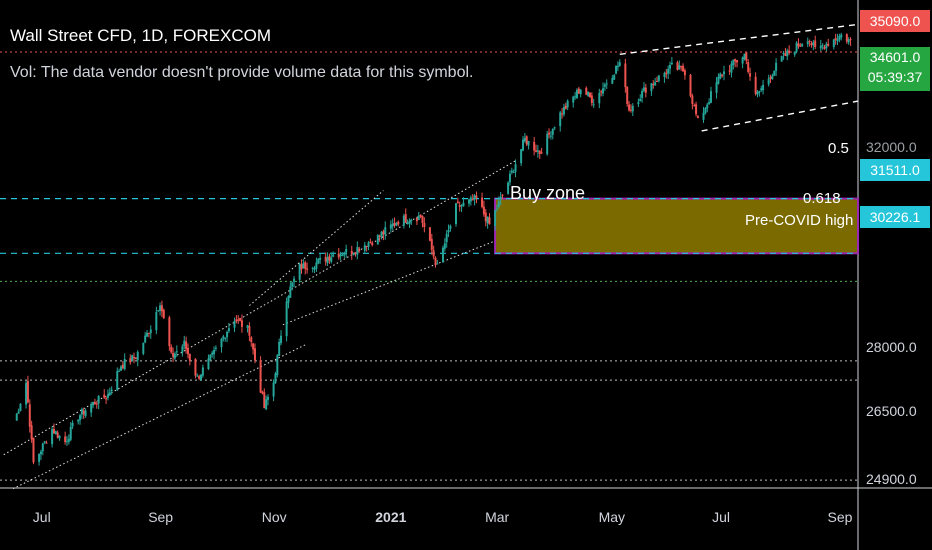 Image resolution: width=932 pixels, height=550 pixels. What do you see at coordinates (891, 347) in the screenshot?
I see `y-tick-label: 28000.0` at bounding box center [891, 347].